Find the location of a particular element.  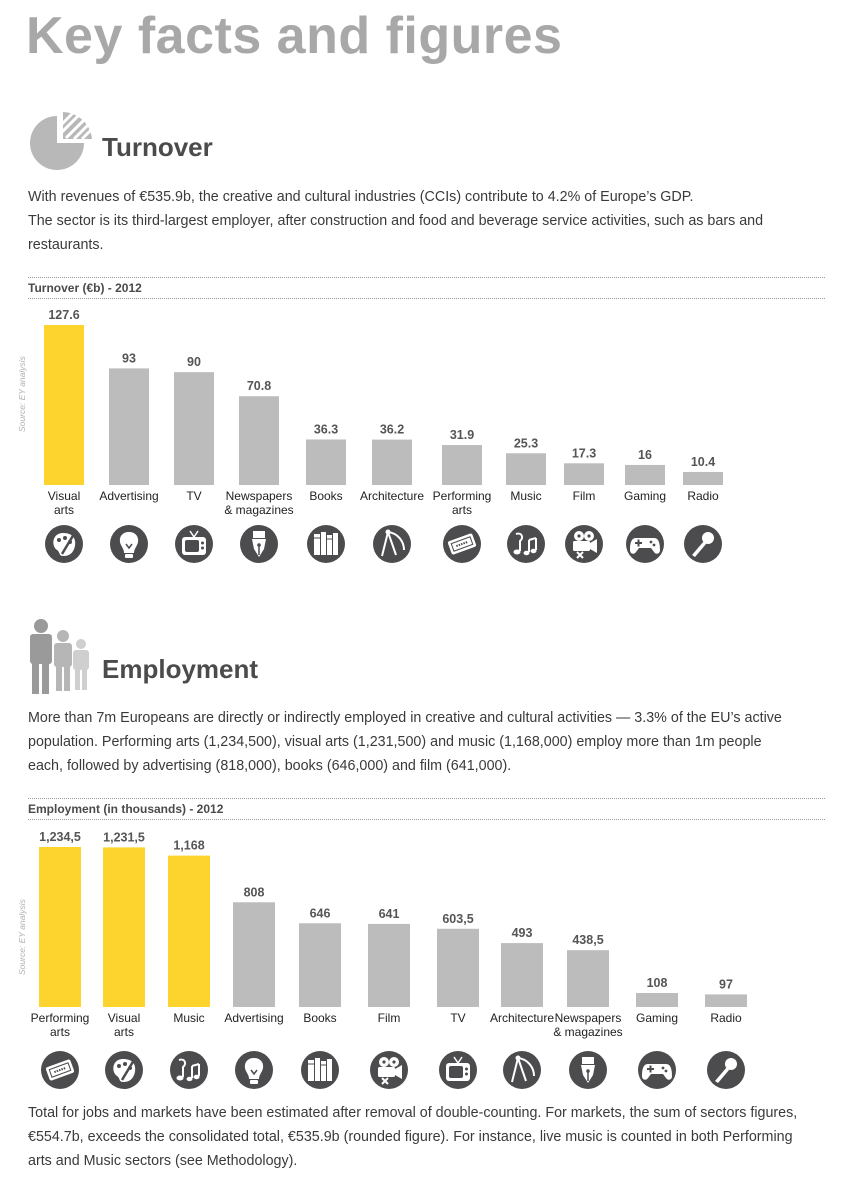

turnover-heading: Turnover is located at coordinates (157, 147).